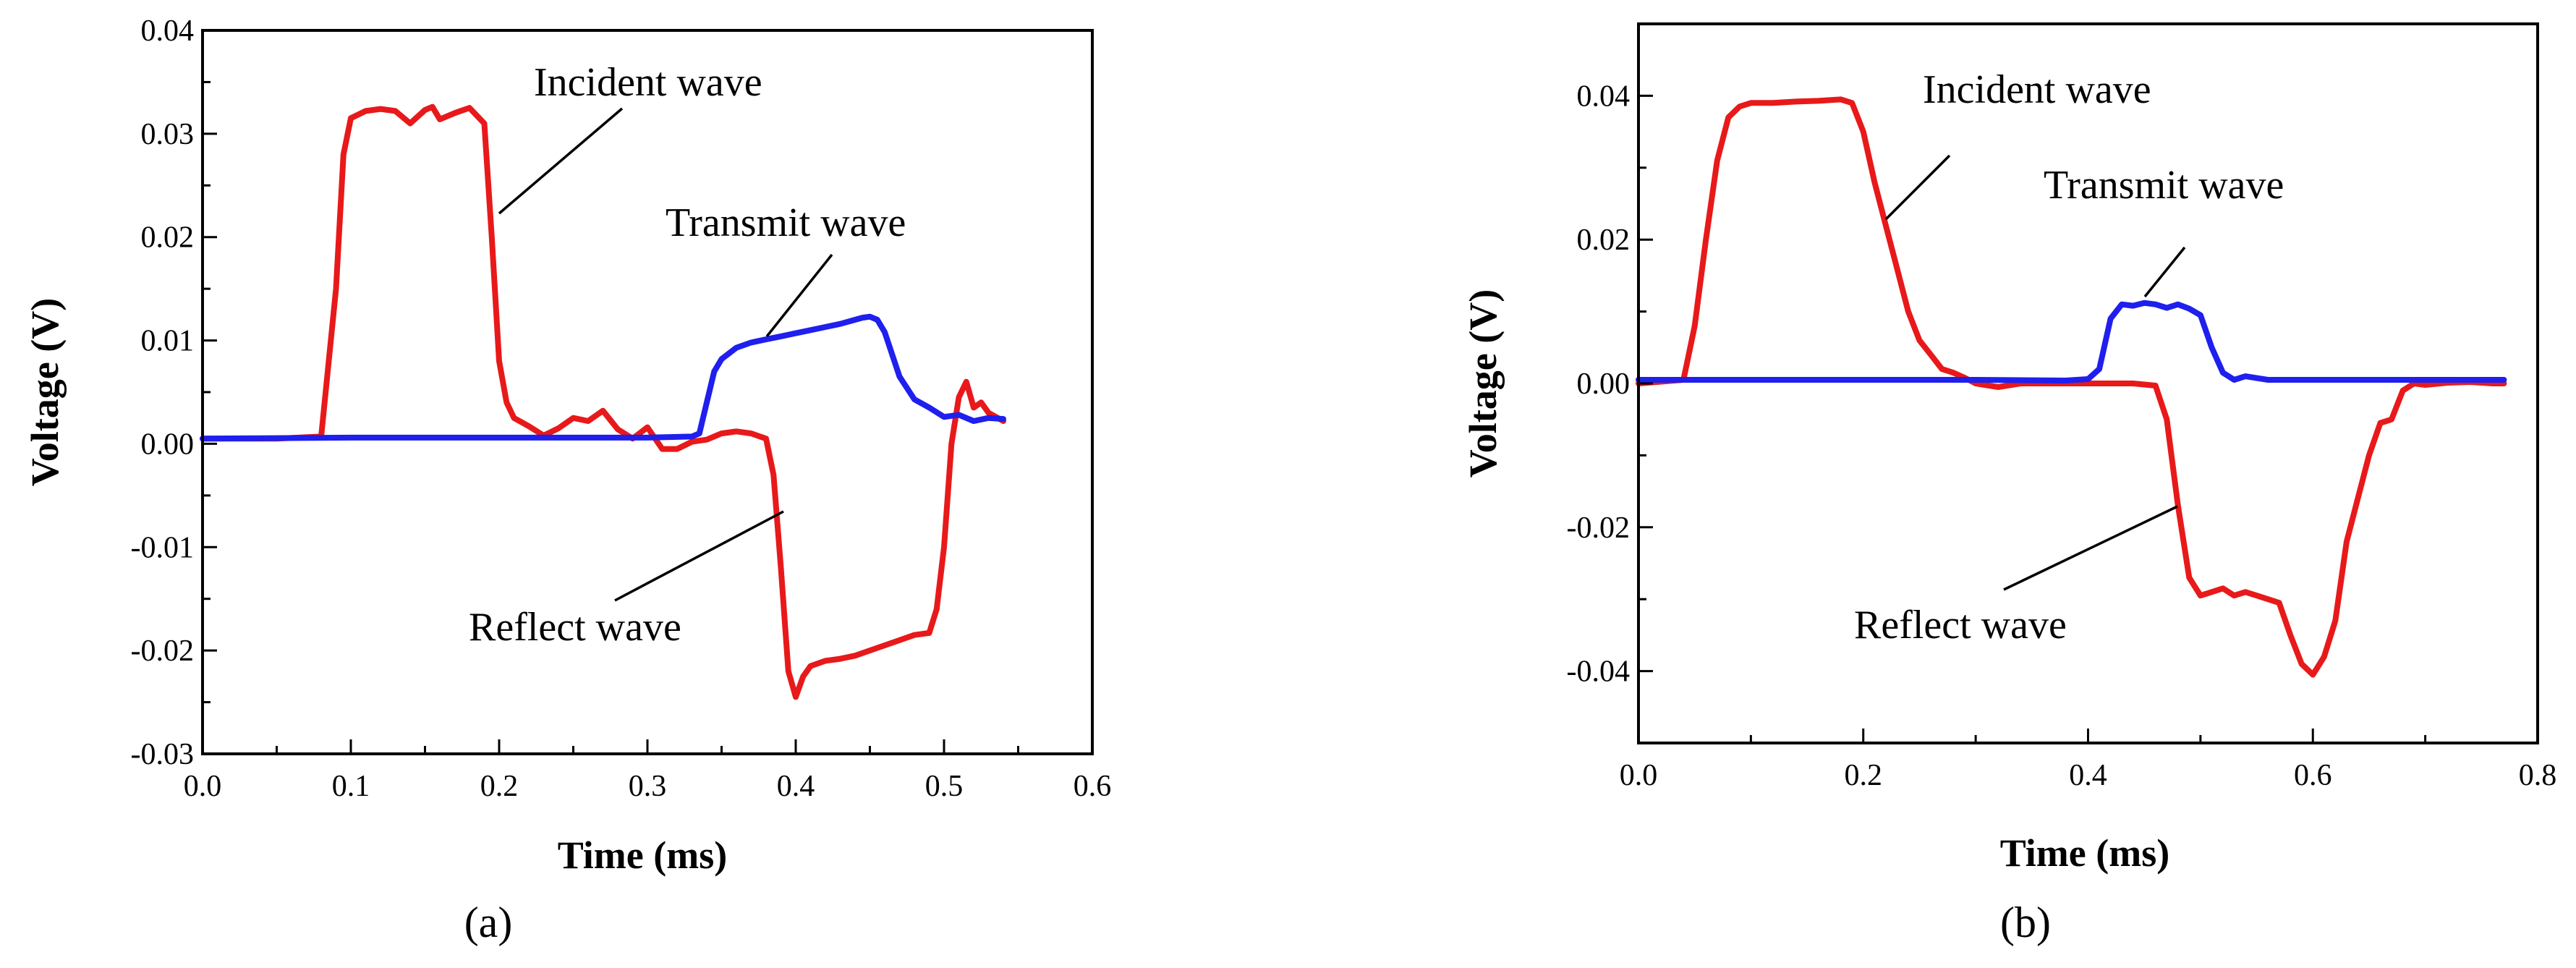 Image resolution: width=2576 pixels, height=968 pixels. I want to click on panel-b-x-tick-label: 0.2, so click(1864, 775).